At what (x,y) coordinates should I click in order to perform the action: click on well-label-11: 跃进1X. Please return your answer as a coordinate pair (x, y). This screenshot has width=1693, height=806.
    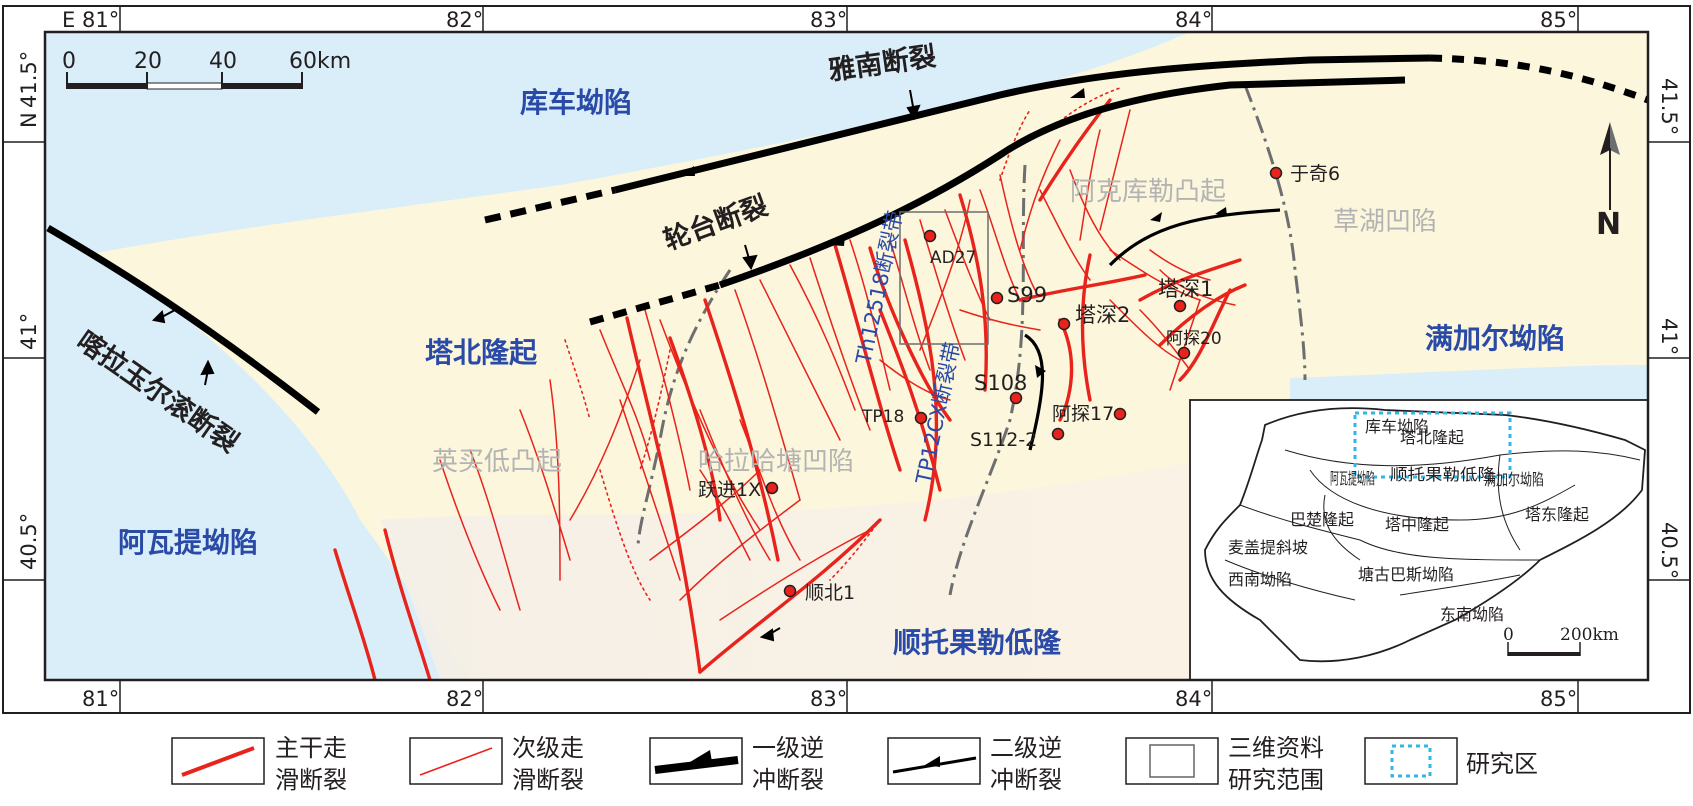
    Looking at the image, I should click on (729, 490).